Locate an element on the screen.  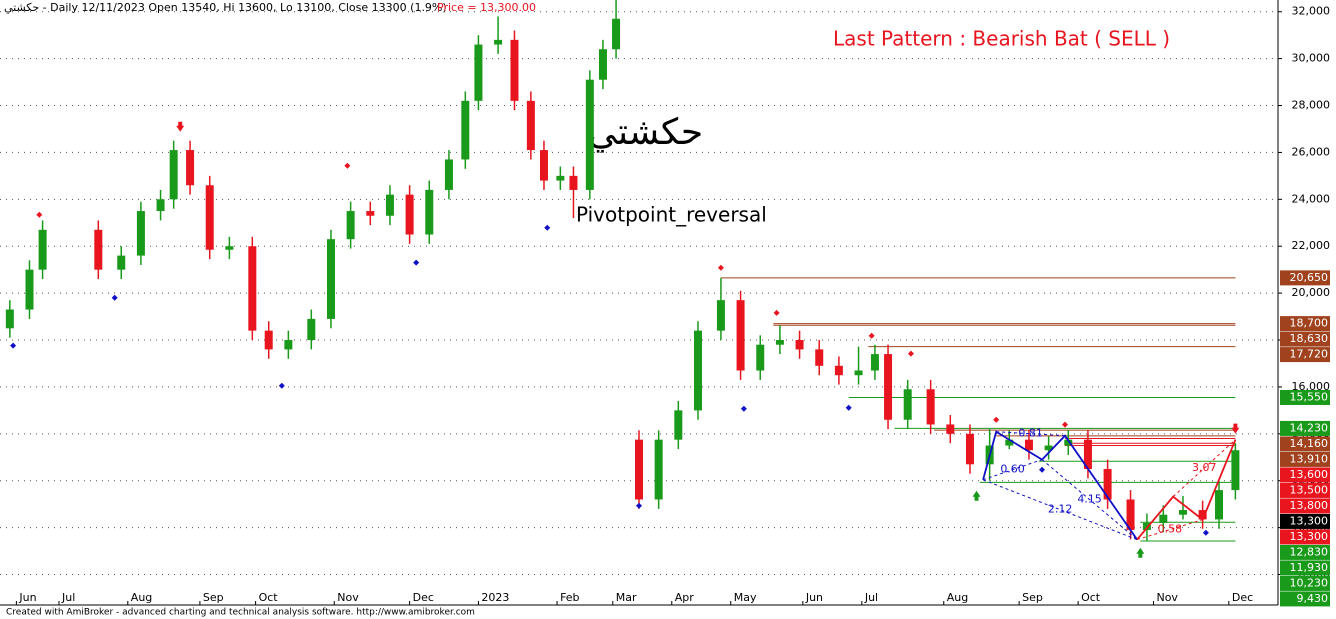
y-tick-label: 26,000 is located at coordinates (1311, 151).